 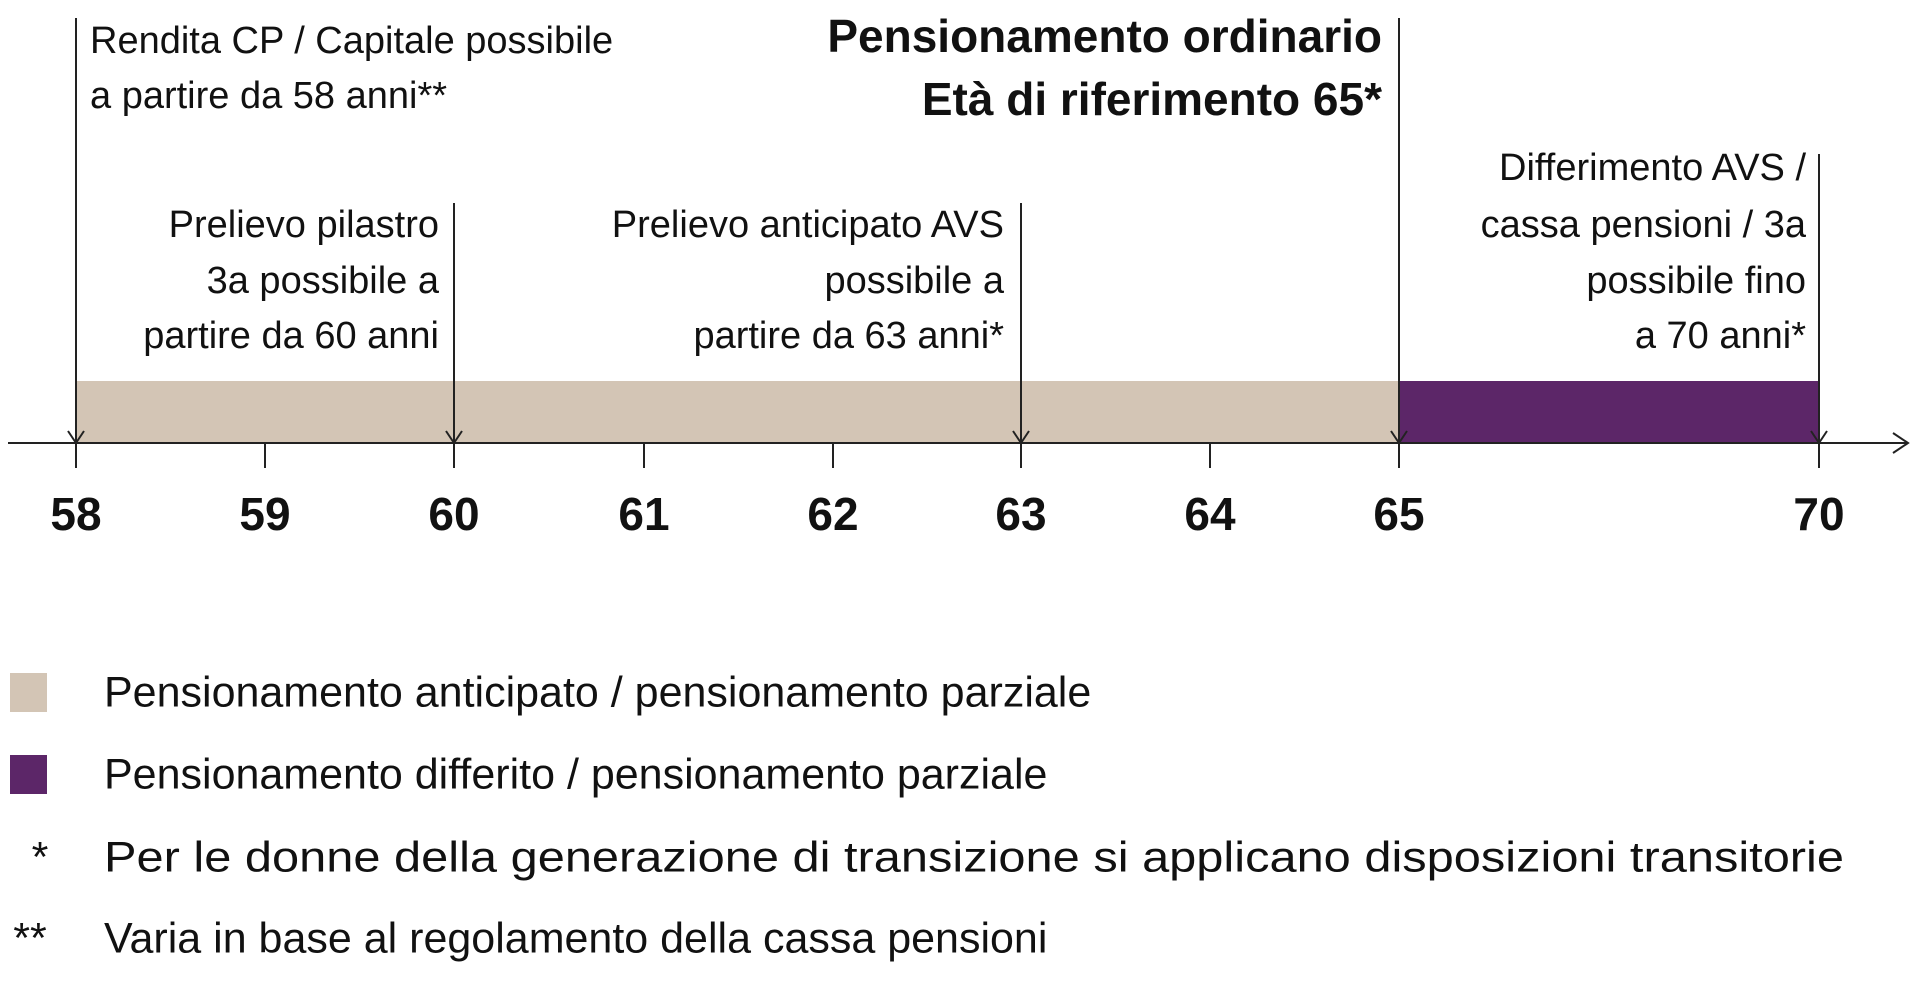 I want to click on annotation: Rendita CP / Capitale possibile, so click(x=351, y=41).